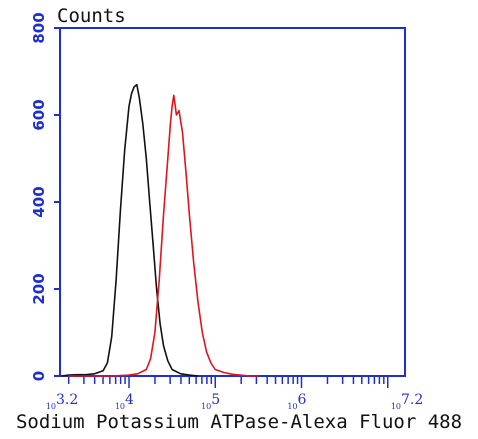  What do you see at coordinates (129, 400) in the screenshot?
I see `x-tick-label-exponent: 4` at bounding box center [129, 400].